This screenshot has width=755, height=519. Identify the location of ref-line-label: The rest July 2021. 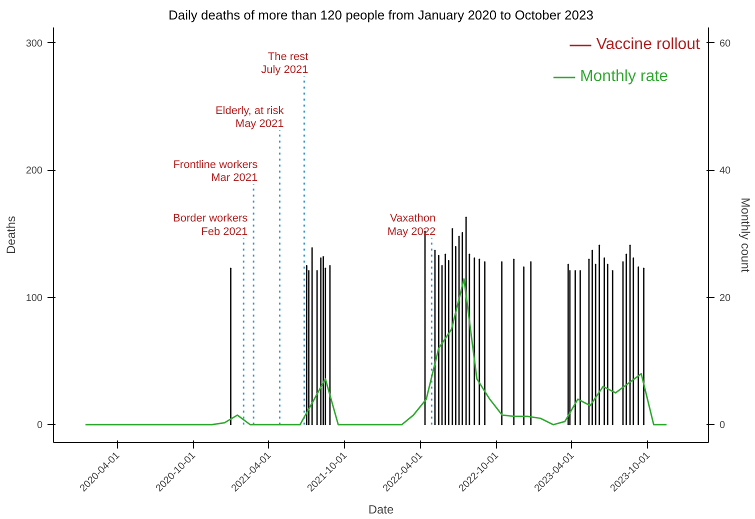
(284, 63).